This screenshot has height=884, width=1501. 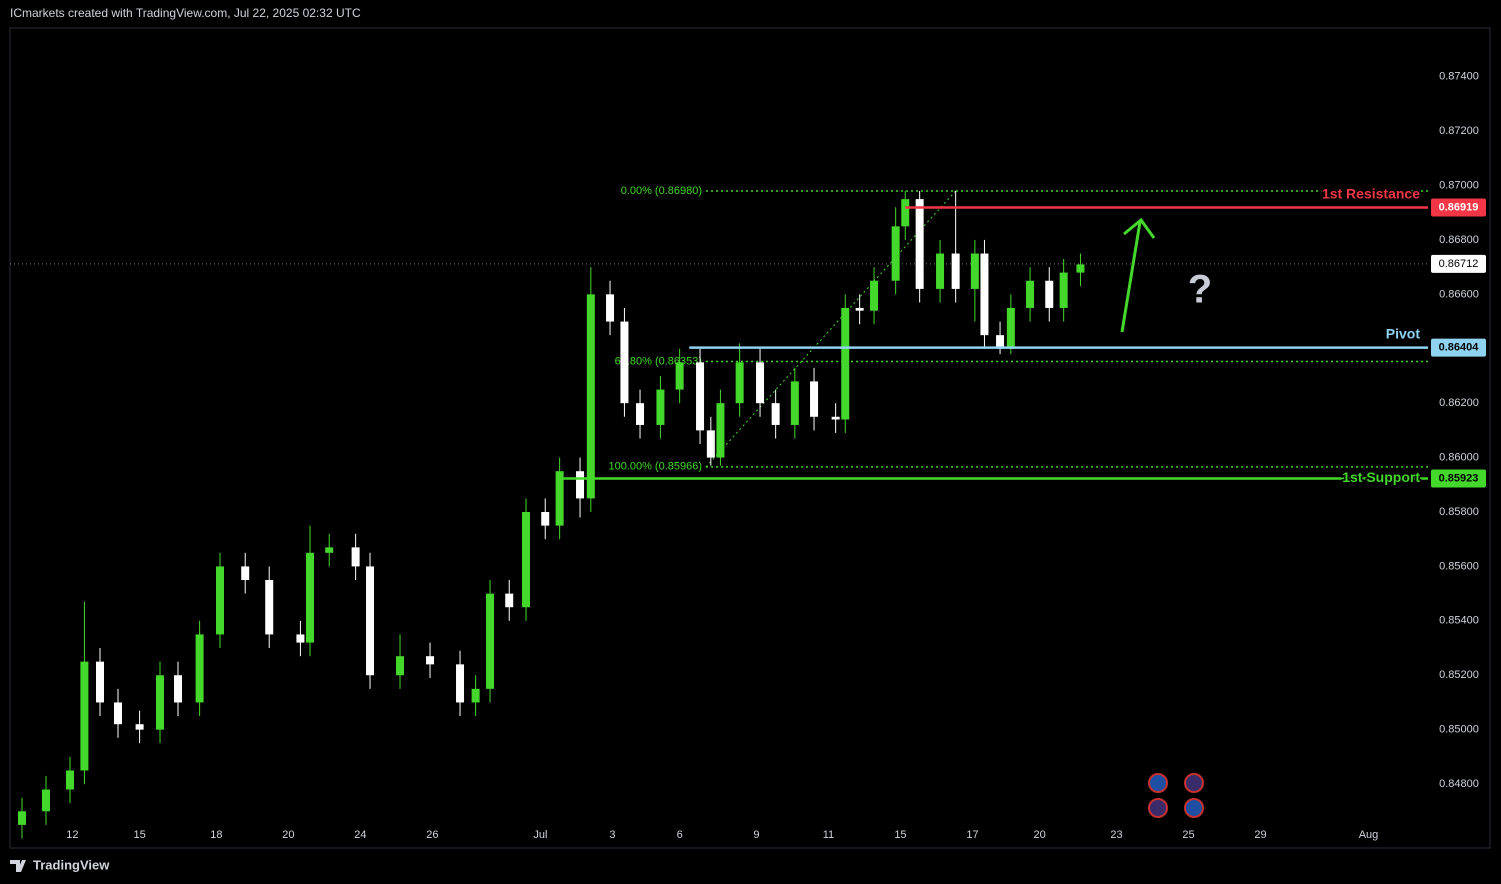 I want to click on level-price: 0.86919, so click(x=1459, y=207).